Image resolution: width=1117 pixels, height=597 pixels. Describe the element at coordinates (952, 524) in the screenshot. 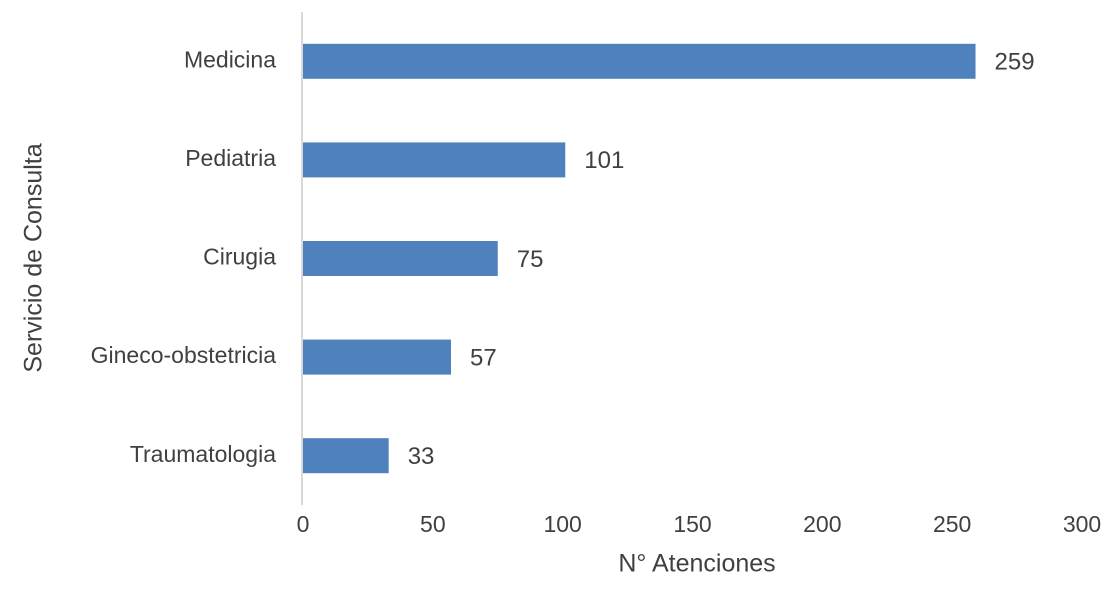

I see `x-tick-label: 250` at that location.